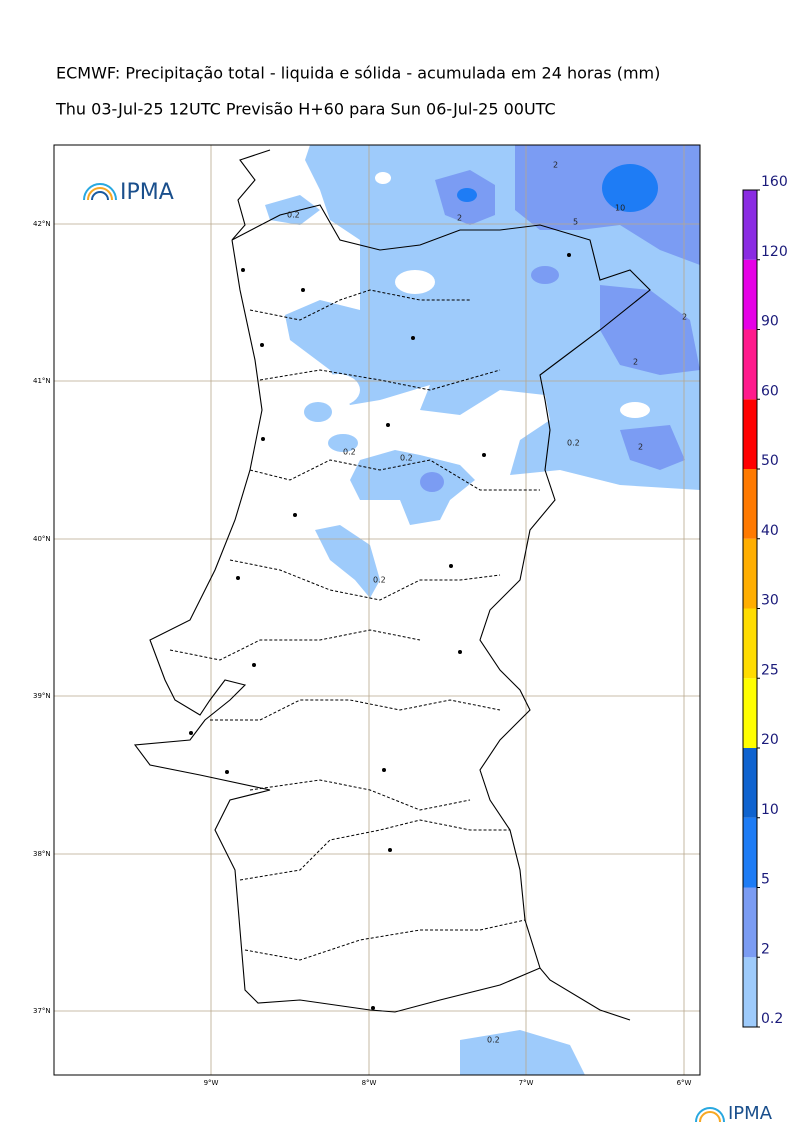  I want to click on colorbar-label: 60, so click(770, 391).